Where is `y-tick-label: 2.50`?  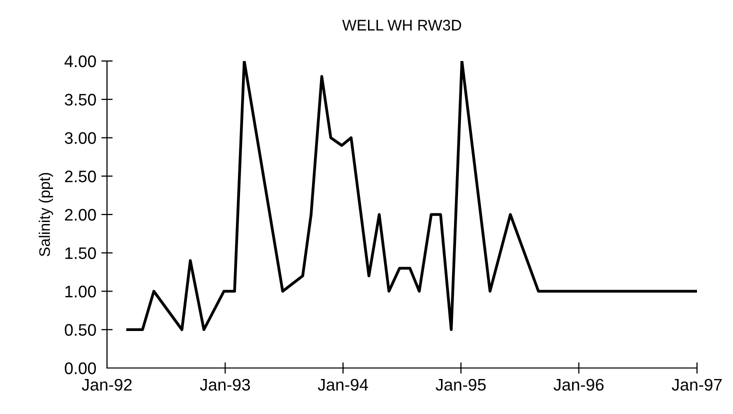
y-tick-label: 2.50 is located at coordinates (80, 176).